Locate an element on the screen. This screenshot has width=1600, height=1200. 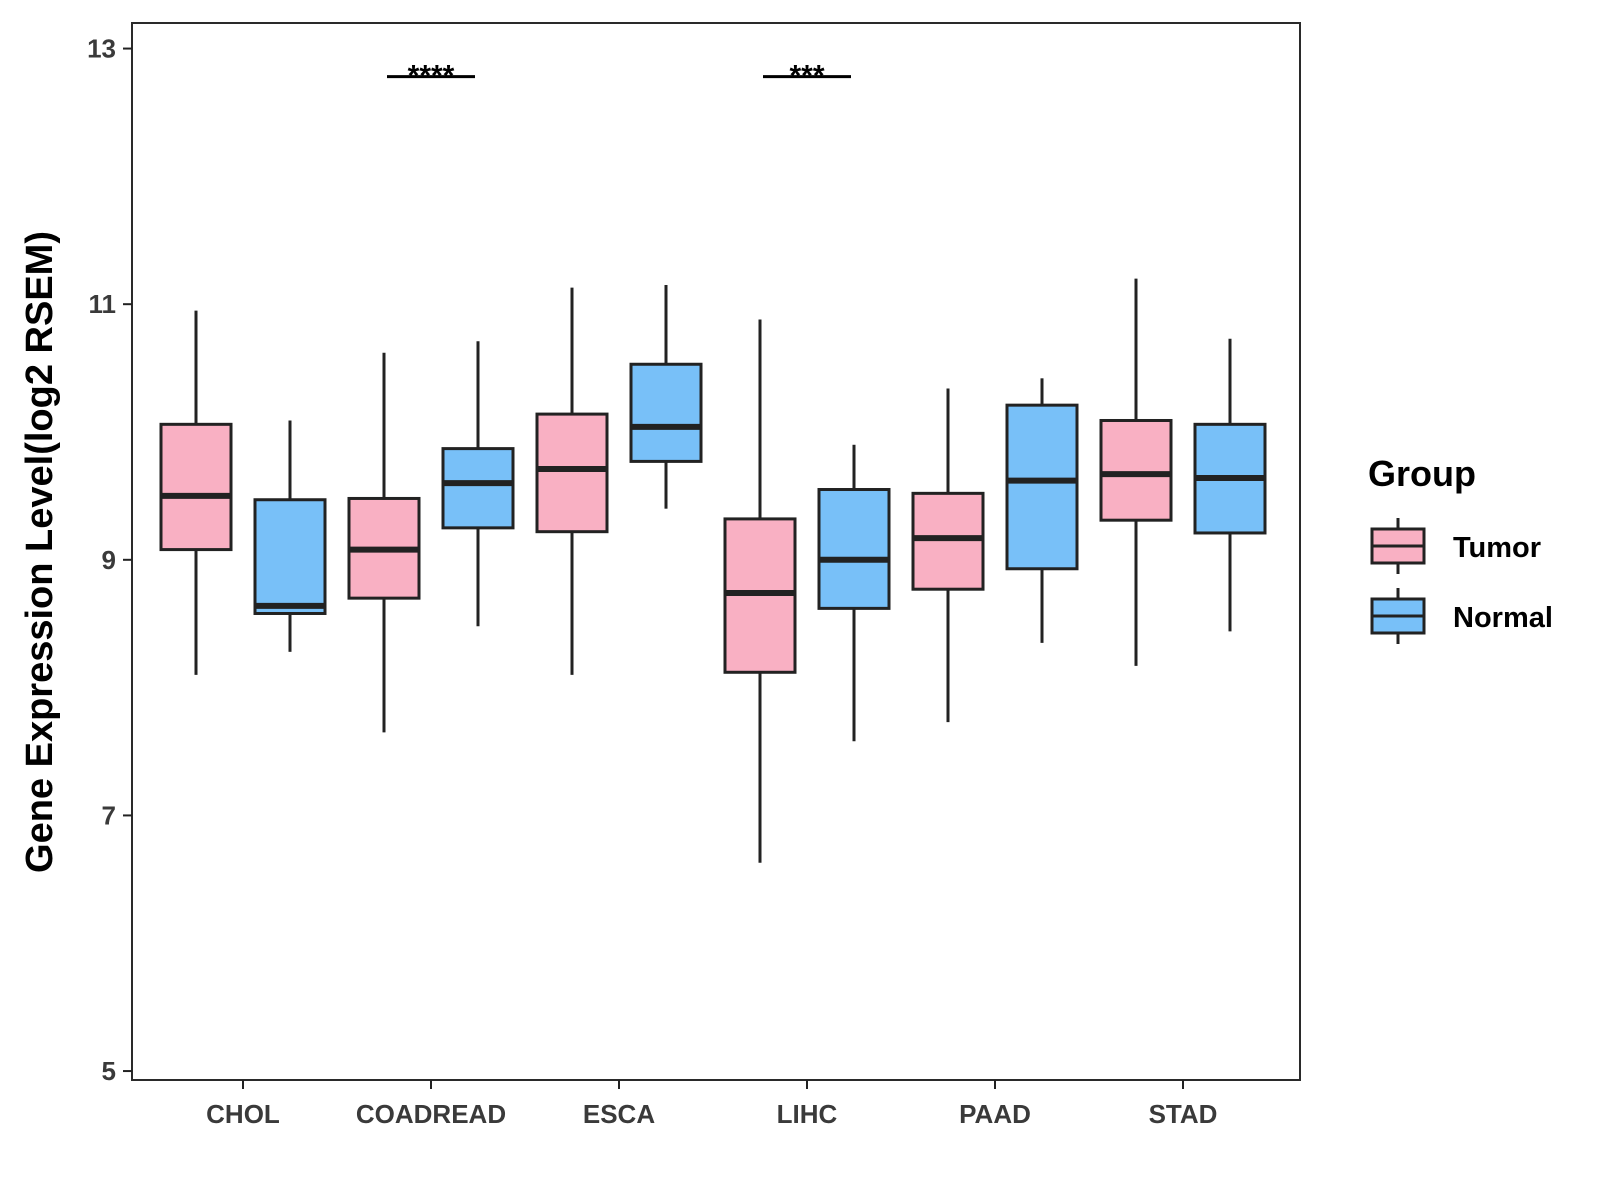
box-tumor-esca is located at coordinates (572, 481).